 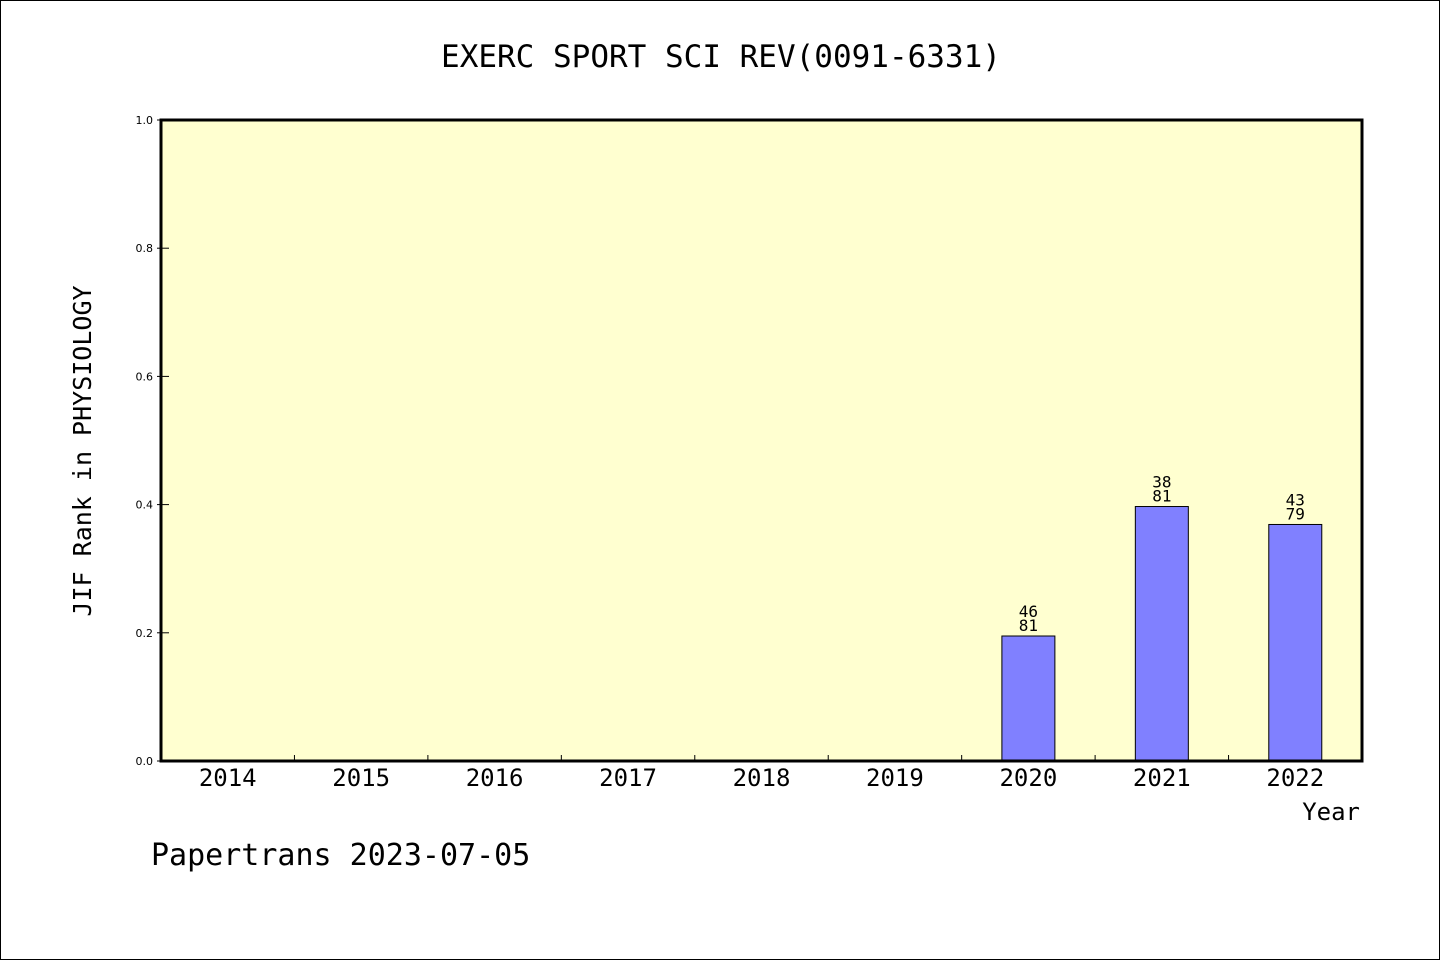 I want to click on y-tick-label: 0.6, so click(x=145, y=376).